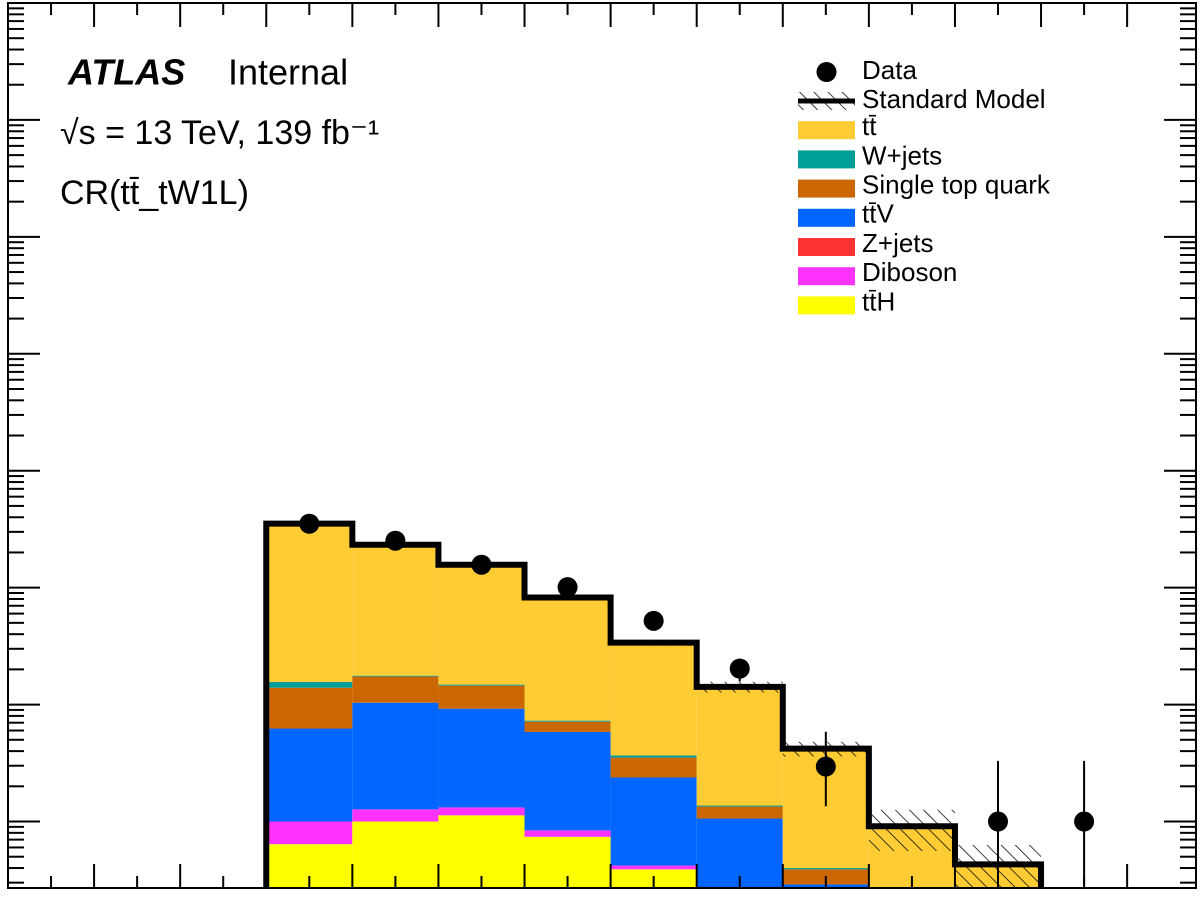 This screenshot has height=898, width=1204. I want to click on region-label: CR(tt̄_tW1L), so click(154, 193).